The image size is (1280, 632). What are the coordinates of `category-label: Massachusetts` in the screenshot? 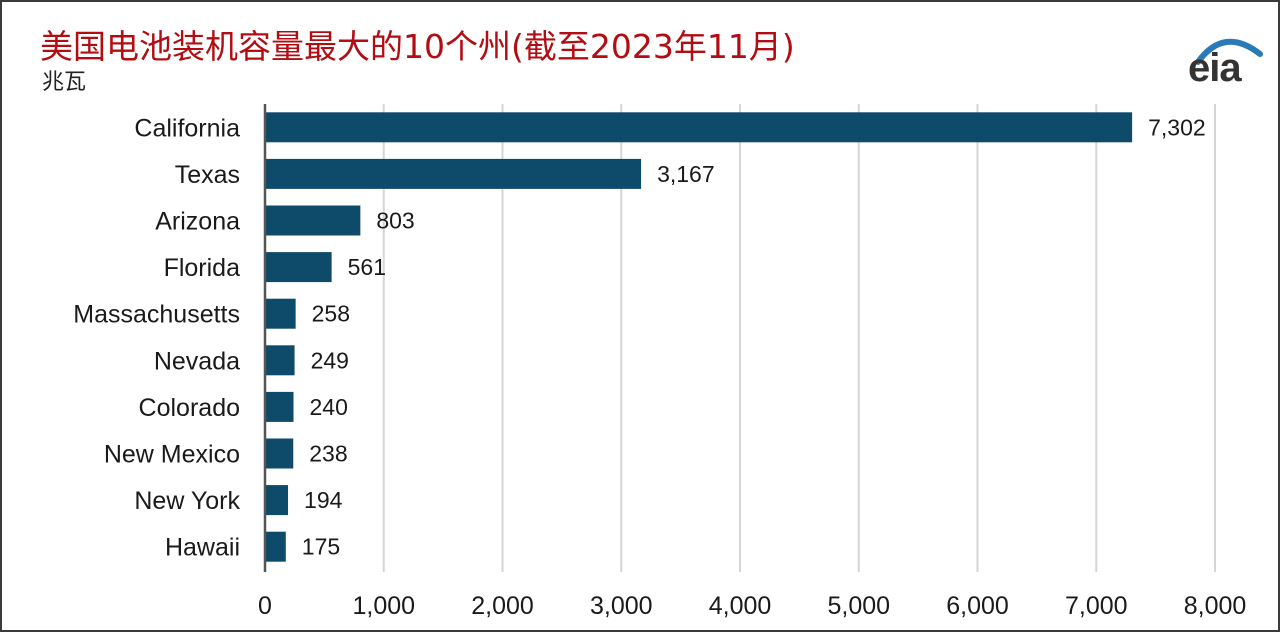 It's located at (156, 315).